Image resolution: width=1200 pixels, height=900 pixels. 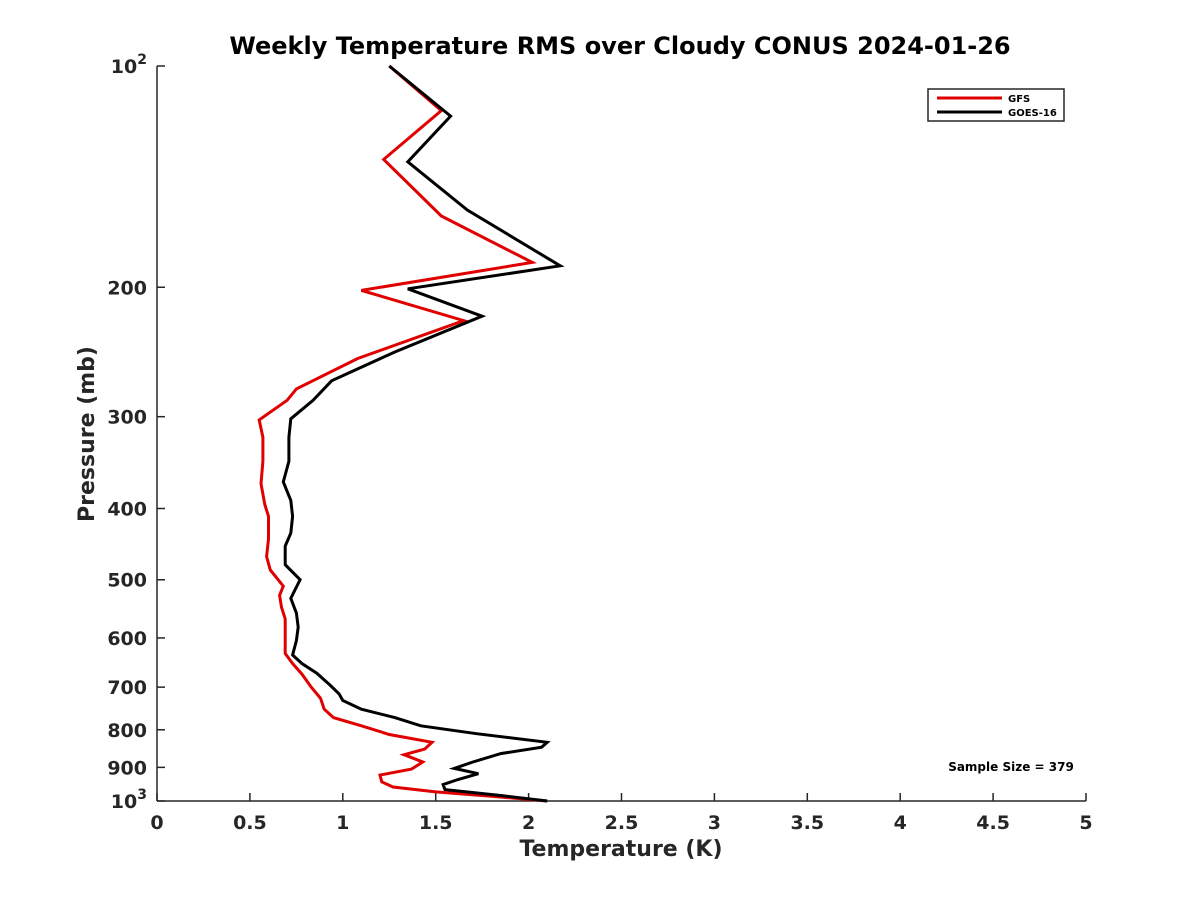 What do you see at coordinates (142, 795) in the screenshot?
I see `y-tick-exponent: 3` at bounding box center [142, 795].